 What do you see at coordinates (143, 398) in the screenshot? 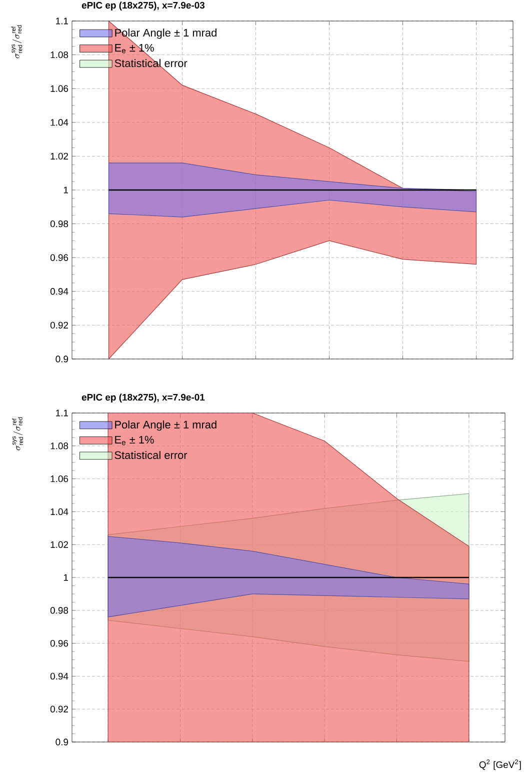
I see `chart-title: ePIC ep (18x275), x=7.9e-01` at bounding box center [143, 398].